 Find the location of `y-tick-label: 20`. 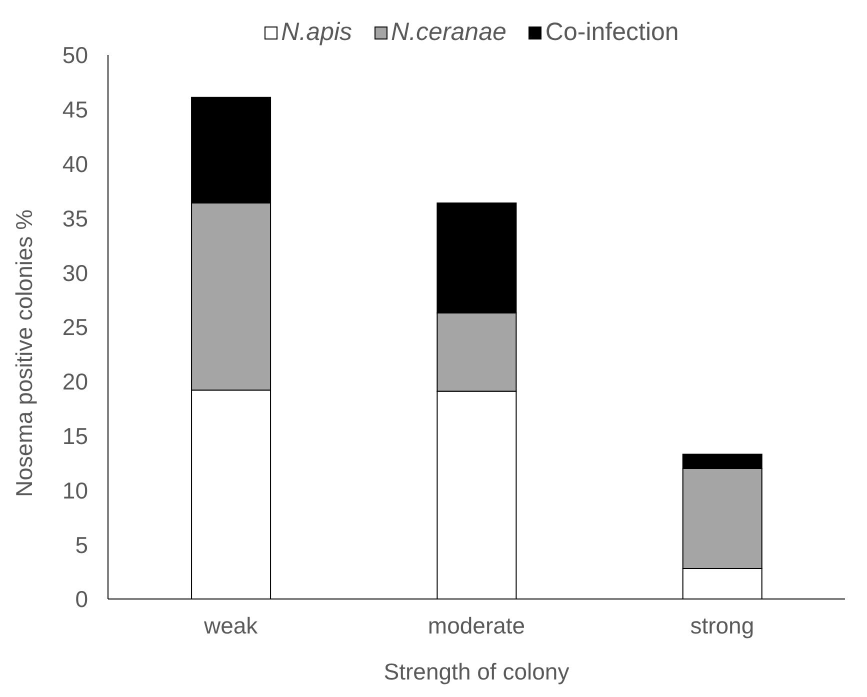

y-tick-label: 20 is located at coordinates (75, 381).